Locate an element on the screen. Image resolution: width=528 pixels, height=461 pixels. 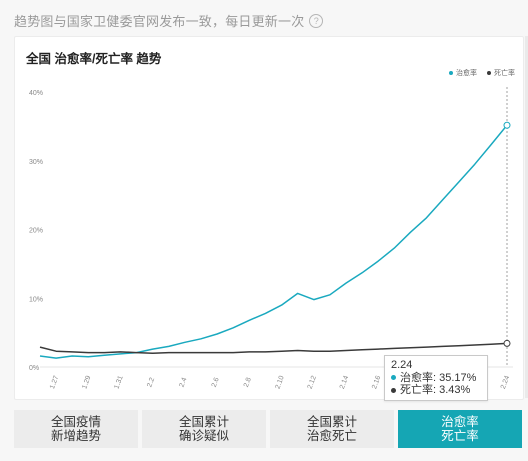
x-tick-label: 2.6 is located at coordinates (216, 383).